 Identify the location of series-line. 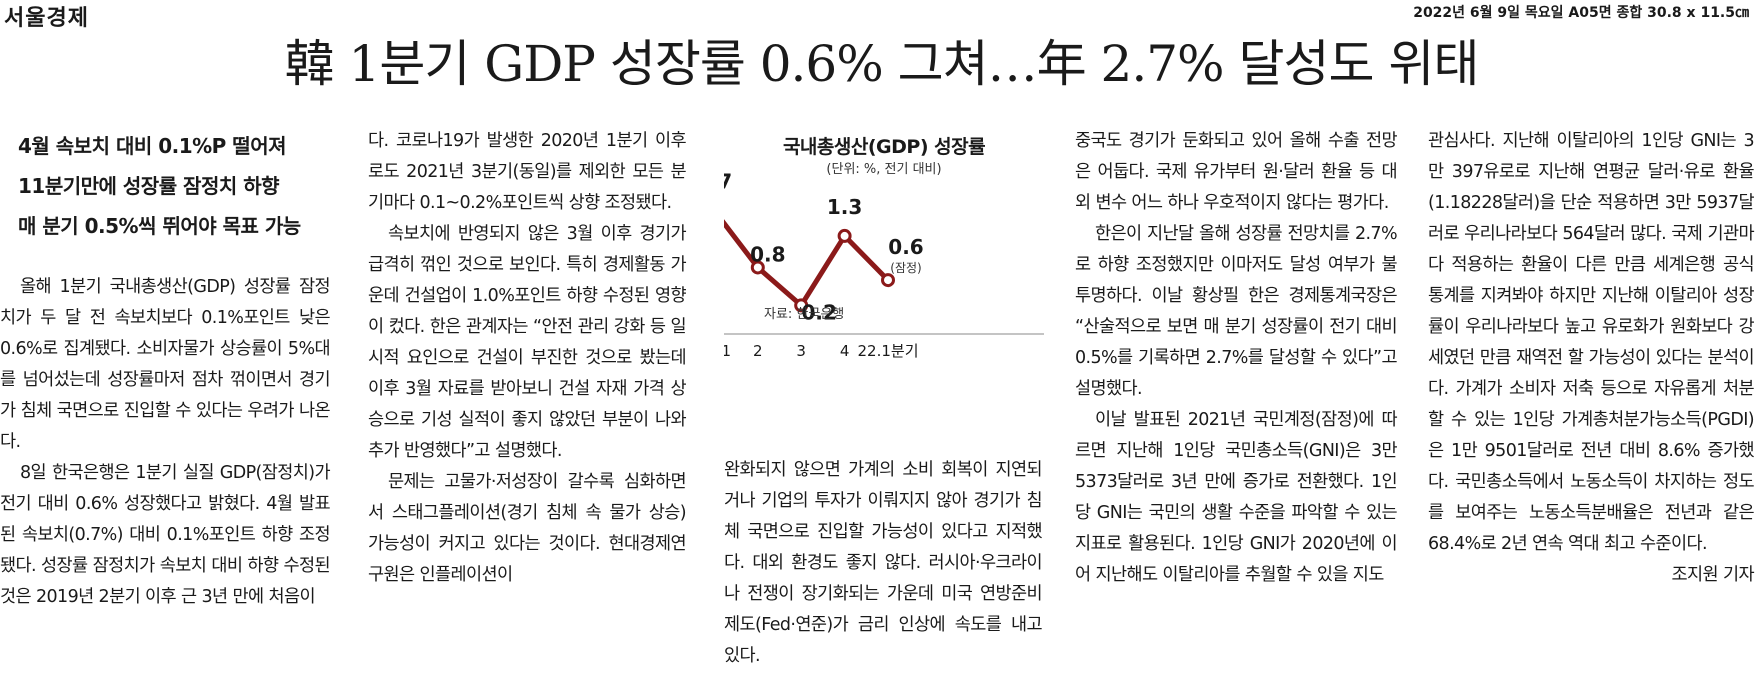
(807, 263).